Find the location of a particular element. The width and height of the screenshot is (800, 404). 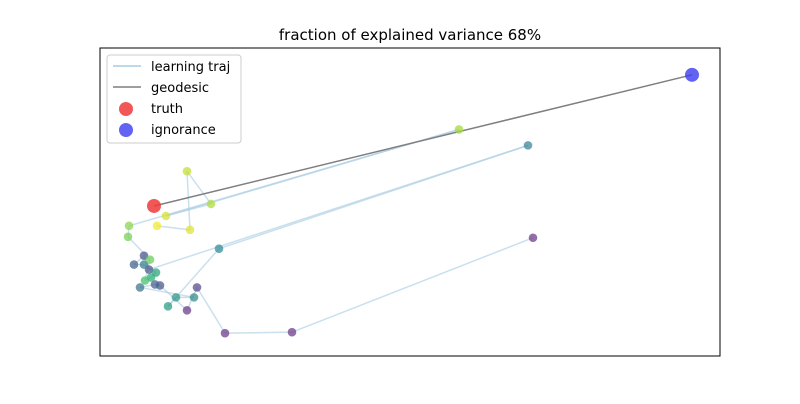

ignorance-point is located at coordinates (692, 74).